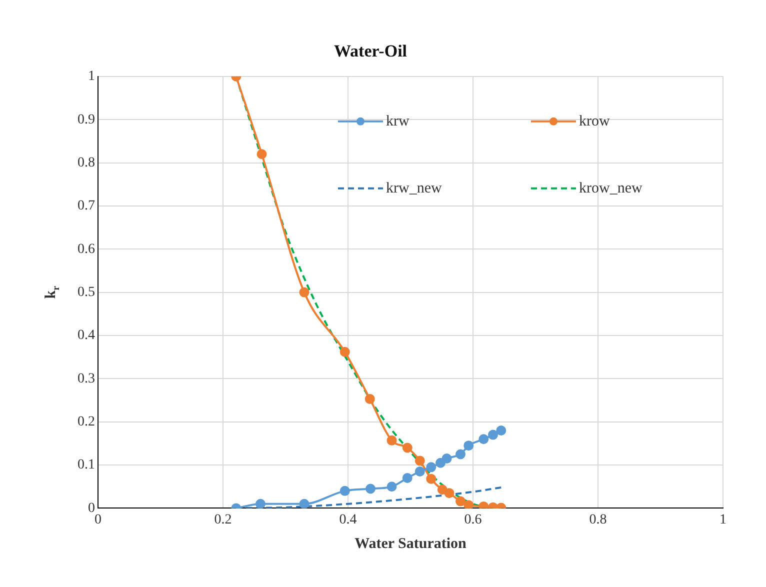 This screenshot has height=587, width=766. Describe the element at coordinates (348, 520) in the screenshot. I see `x-tick-label: 0.4` at that location.